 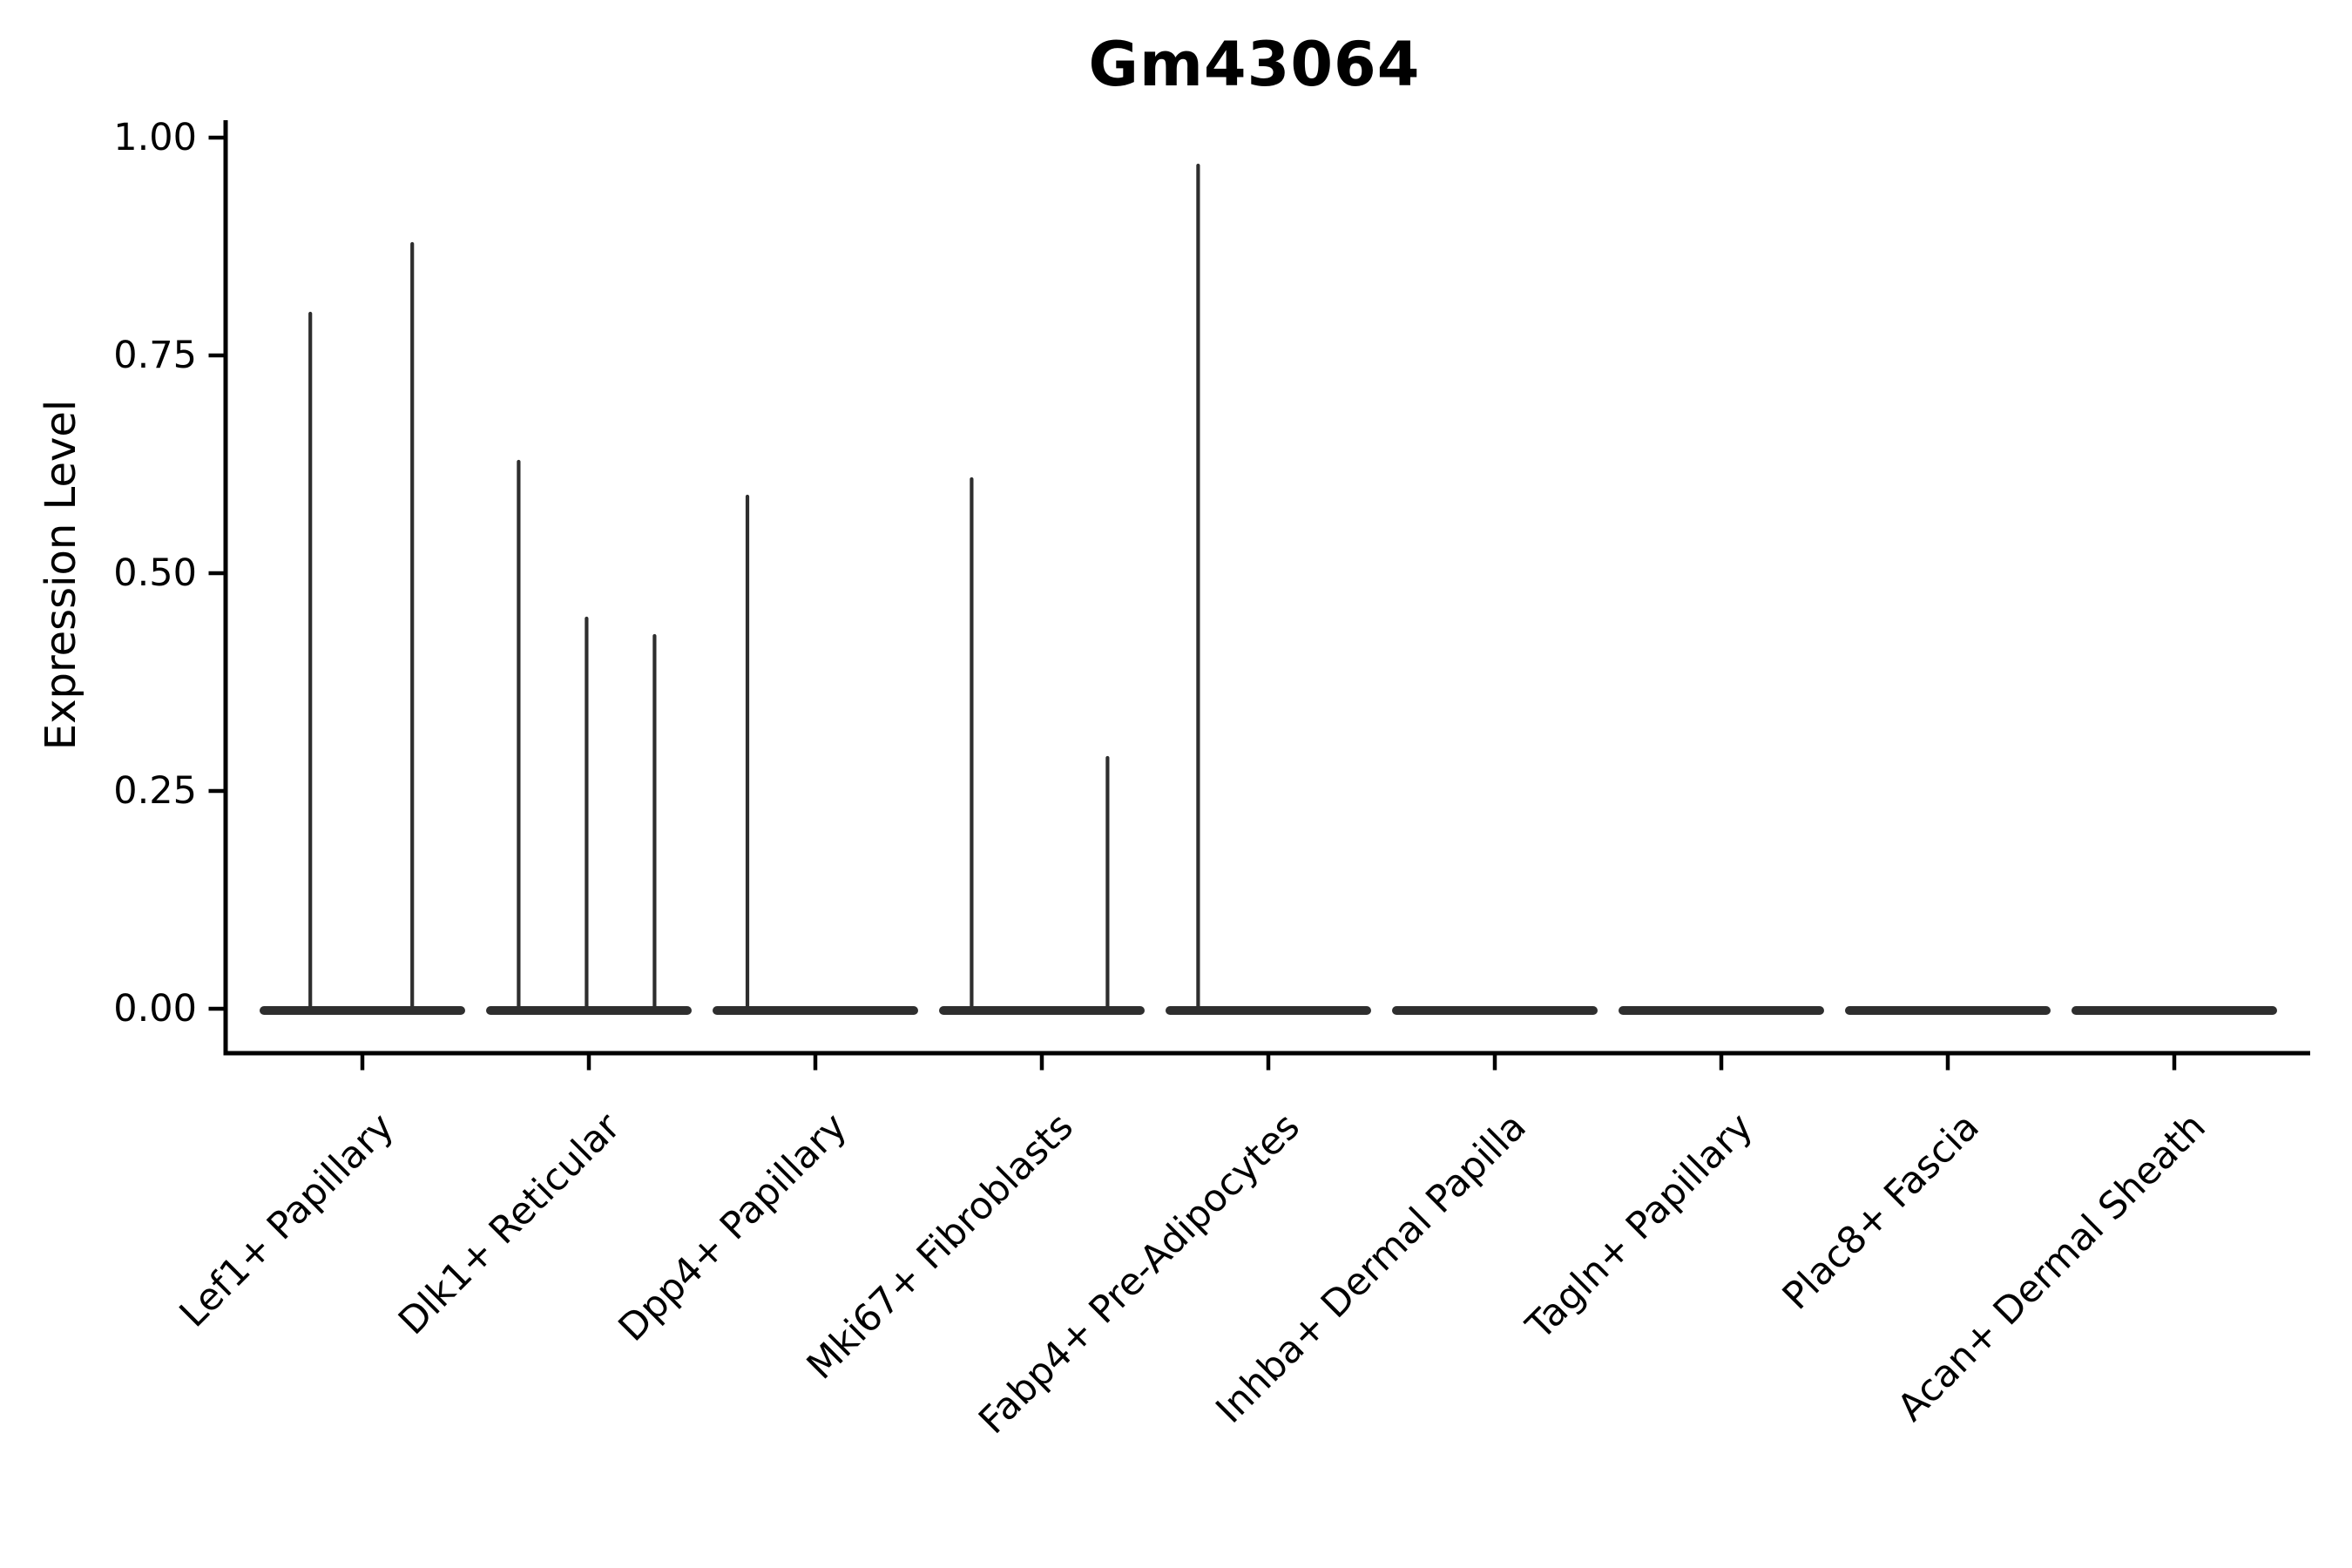 I want to click on y-tick-label: 0.75, so click(x=155, y=356).